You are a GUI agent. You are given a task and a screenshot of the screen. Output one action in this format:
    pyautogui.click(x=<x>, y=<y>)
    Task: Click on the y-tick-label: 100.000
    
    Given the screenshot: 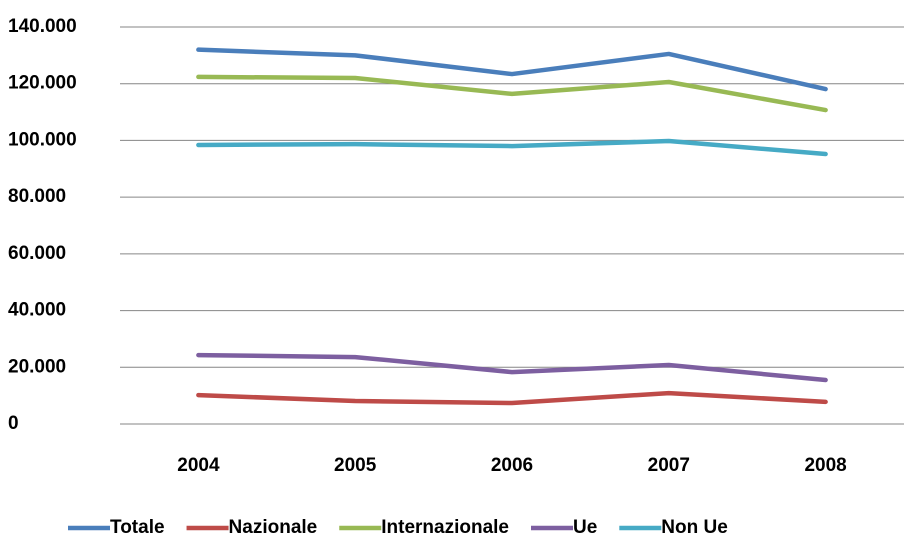 What is the action you would take?
    pyautogui.click(x=42, y=139)
    